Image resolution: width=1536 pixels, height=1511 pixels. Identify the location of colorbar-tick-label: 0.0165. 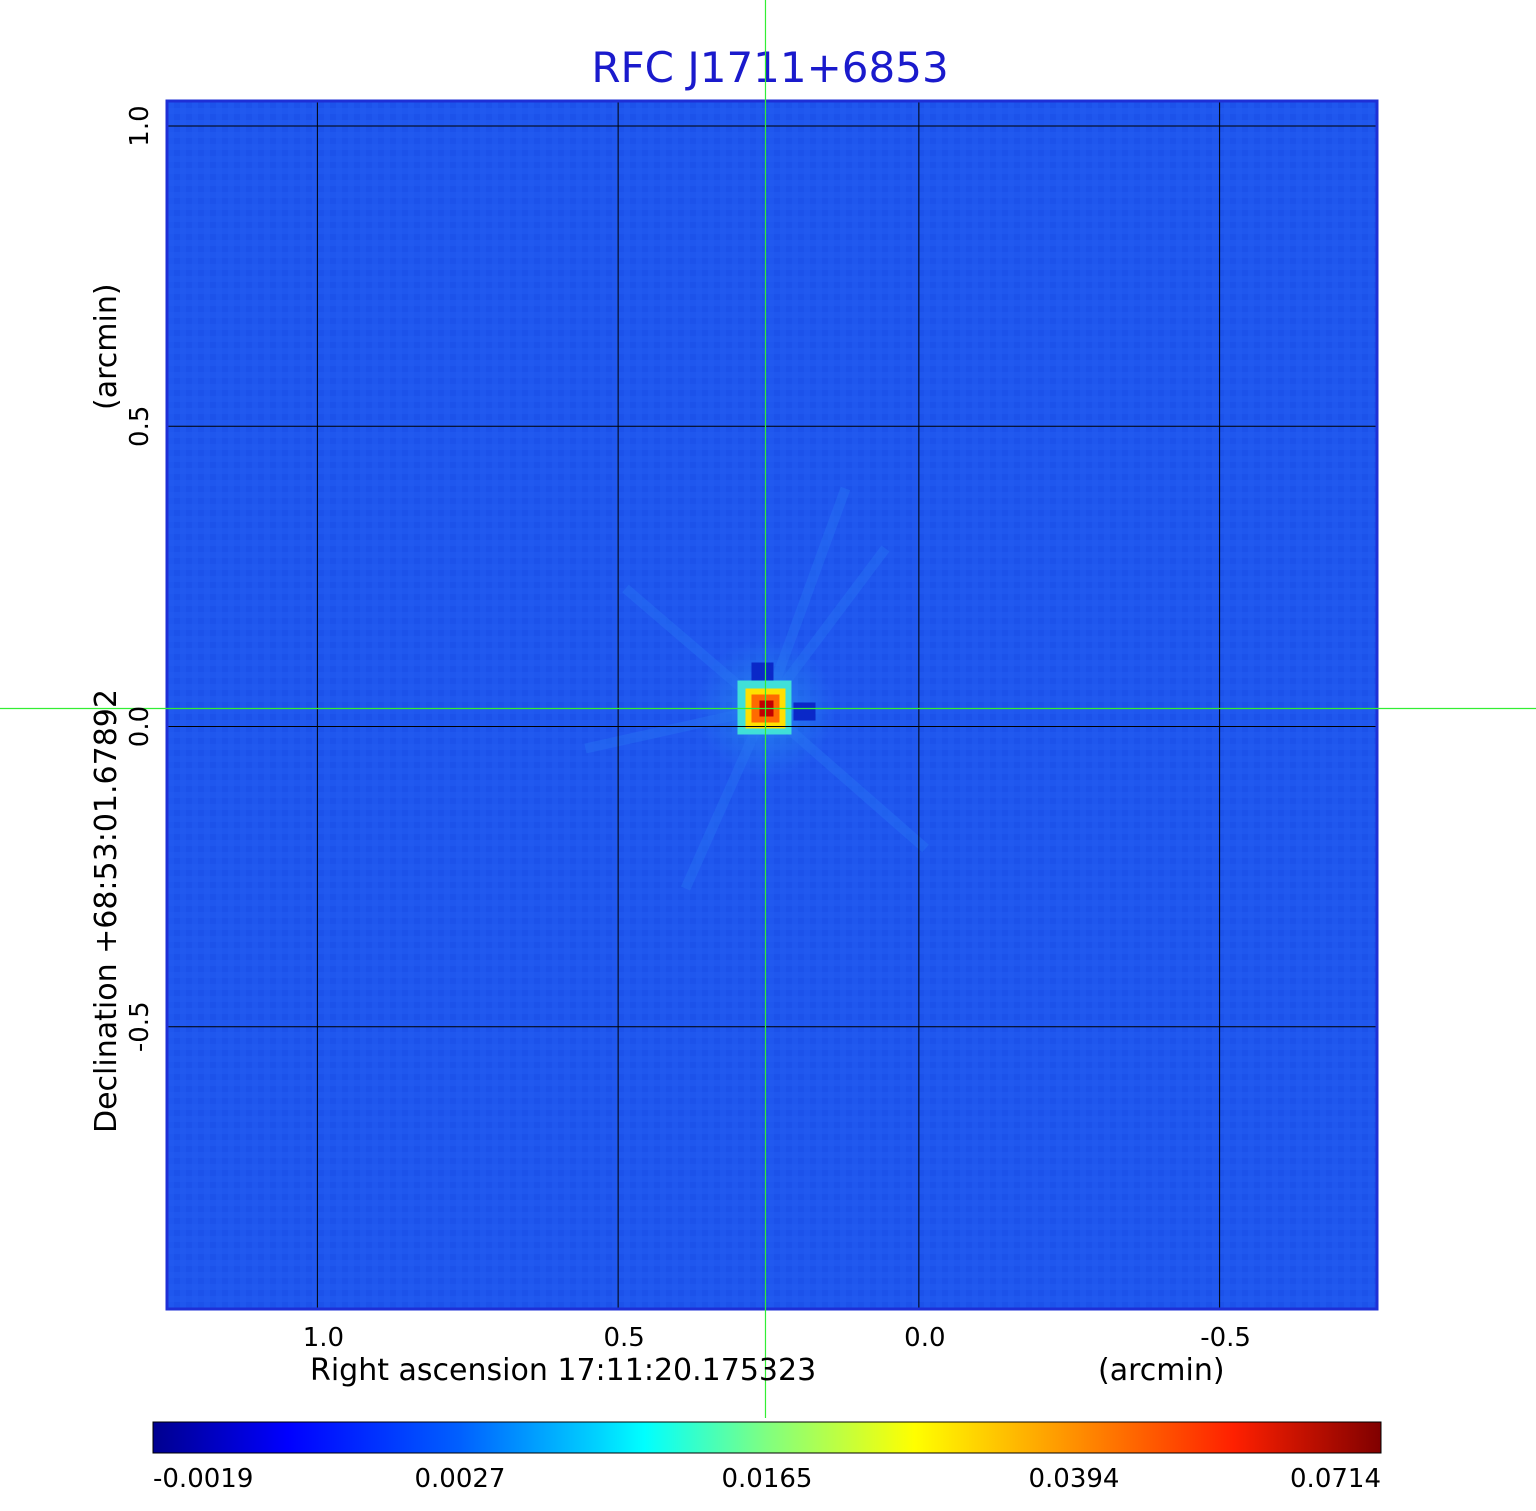
(767, 1479).